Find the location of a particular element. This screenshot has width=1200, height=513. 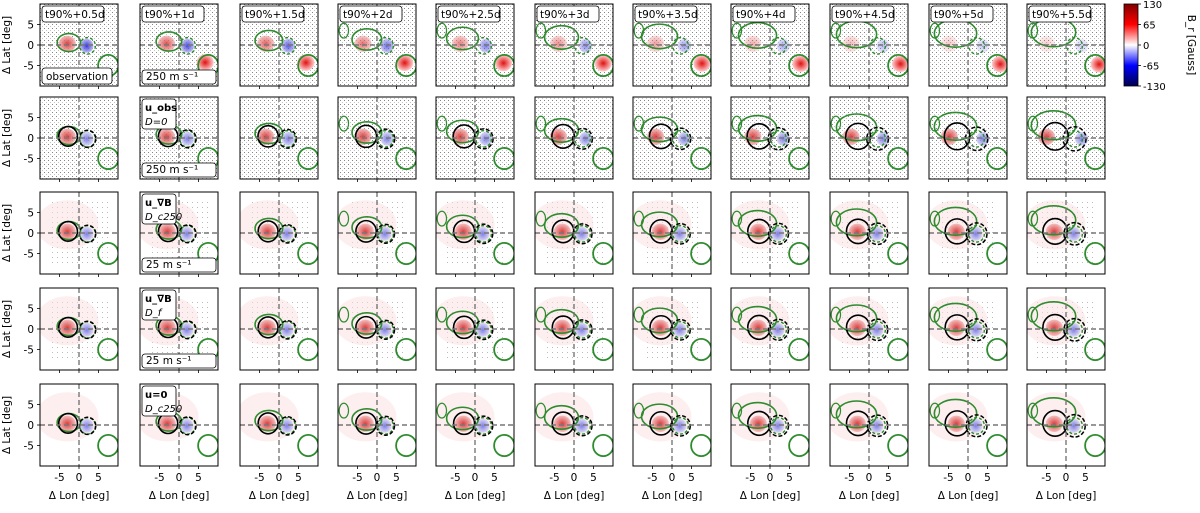

panel-r5-c9 is located at coordinates (869, 426).